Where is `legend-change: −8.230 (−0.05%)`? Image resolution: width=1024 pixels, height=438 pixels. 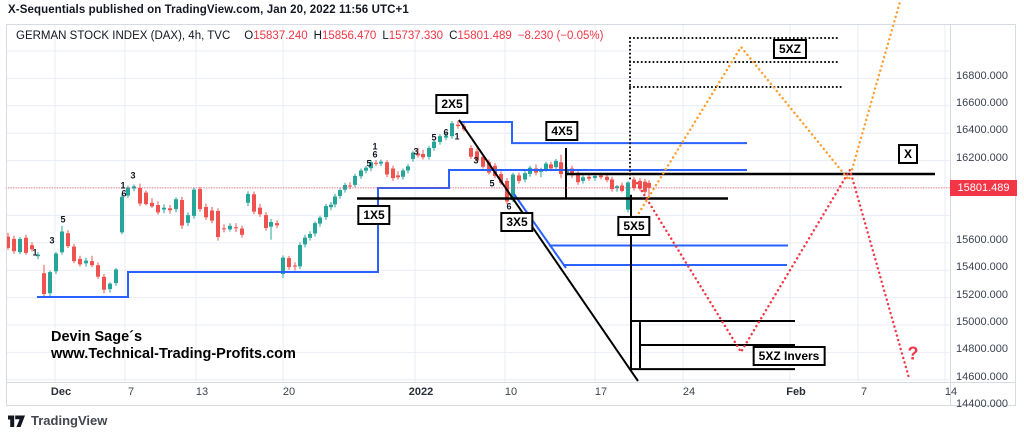 legend-change: −8.230 (−0.05%) is located at coordinates (560, 36).